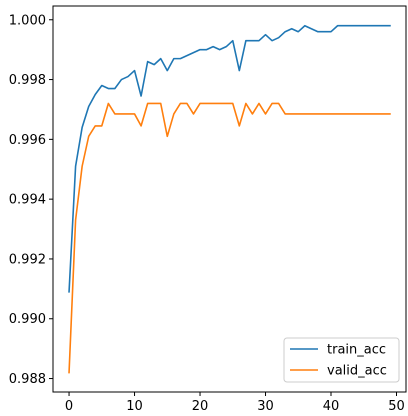 The height and width of the screenshot is (416, 408). I want to click on y-tick-label: 0.996, so click(27, 140).